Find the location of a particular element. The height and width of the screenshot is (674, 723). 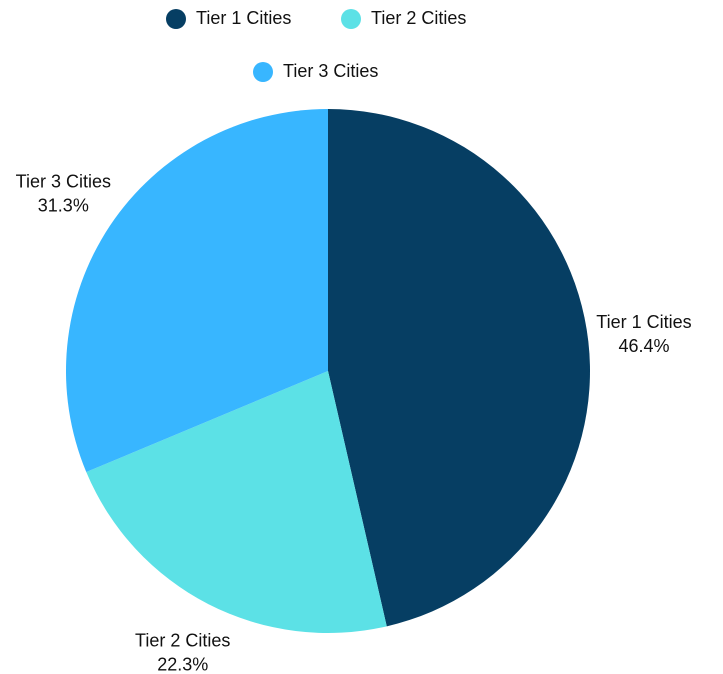

slice-value: 46.4% is located at coordinates (643, 346).